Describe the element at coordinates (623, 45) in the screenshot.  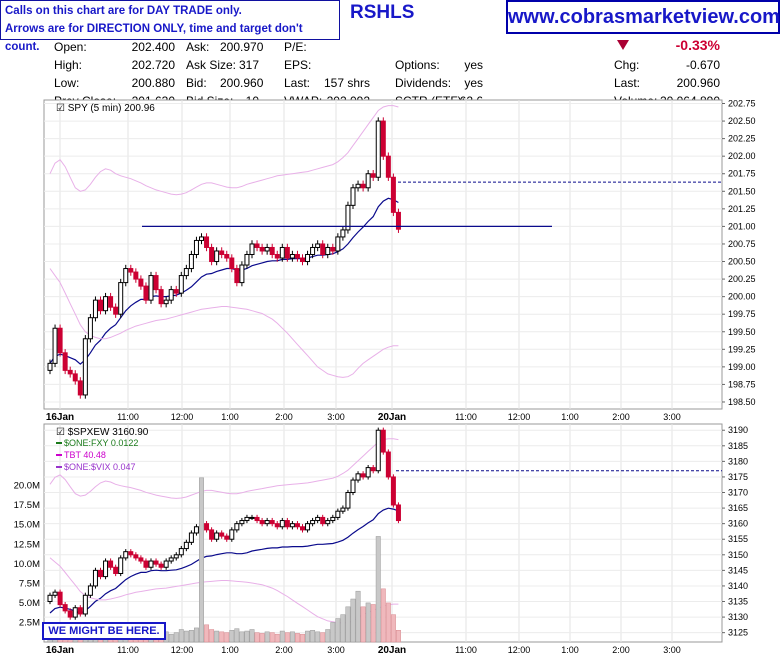
I see `down-arrow-icon` at that location.